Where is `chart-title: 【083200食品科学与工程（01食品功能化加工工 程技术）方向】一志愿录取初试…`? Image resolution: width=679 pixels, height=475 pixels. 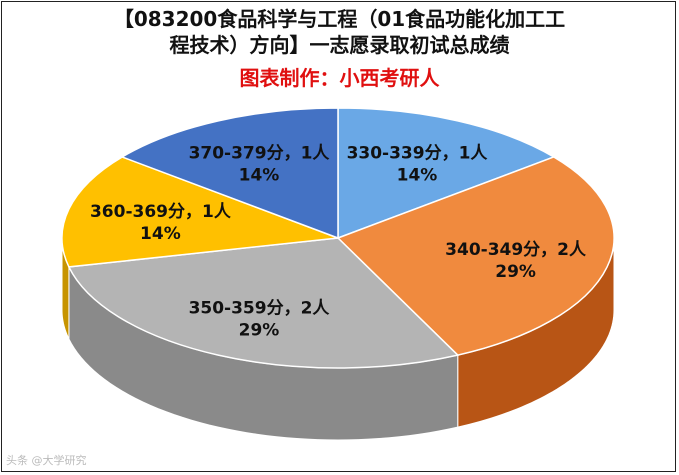
chart-title: 【083200食品科学与工程（01食品功能化加工工 程技术）方向】一志愿录取初试… is located at coordinates (339, 32).